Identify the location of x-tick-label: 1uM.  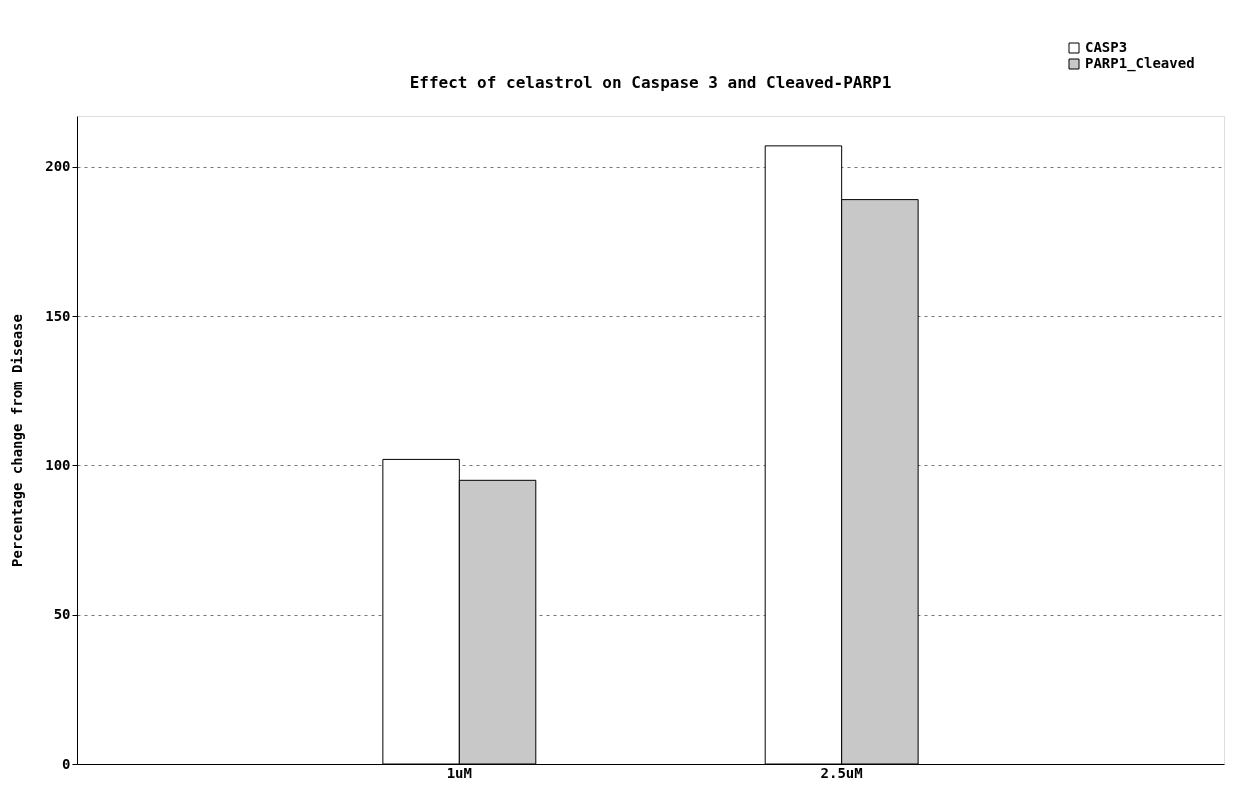
(459, 772).